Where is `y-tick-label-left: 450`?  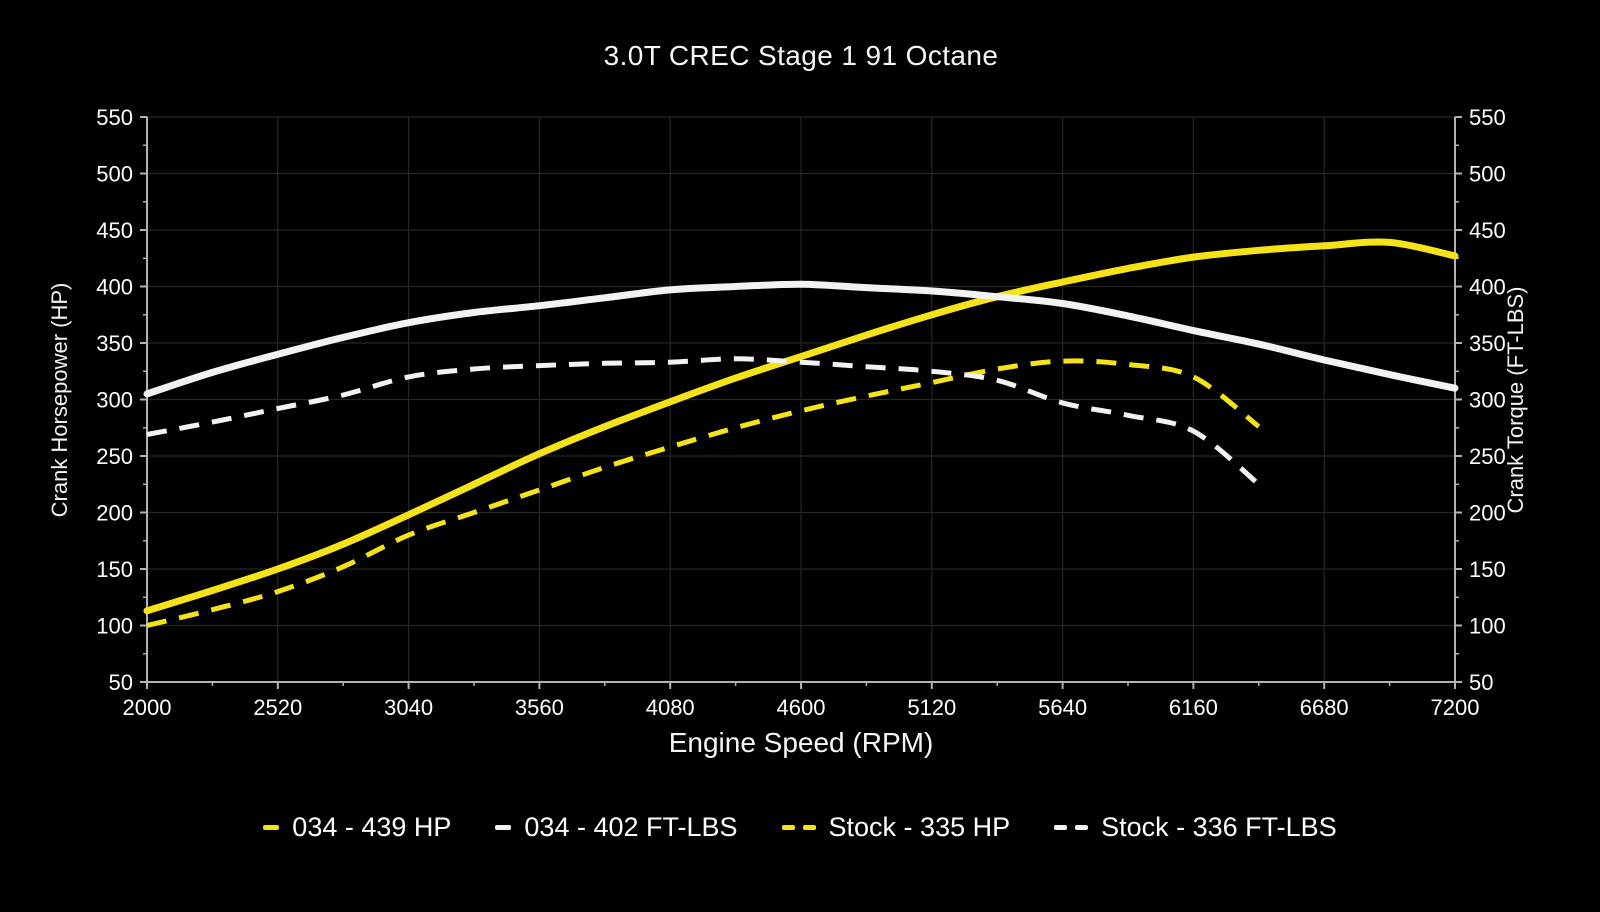
y-tick-label-left: 450 is located at coordinates (114, 230).